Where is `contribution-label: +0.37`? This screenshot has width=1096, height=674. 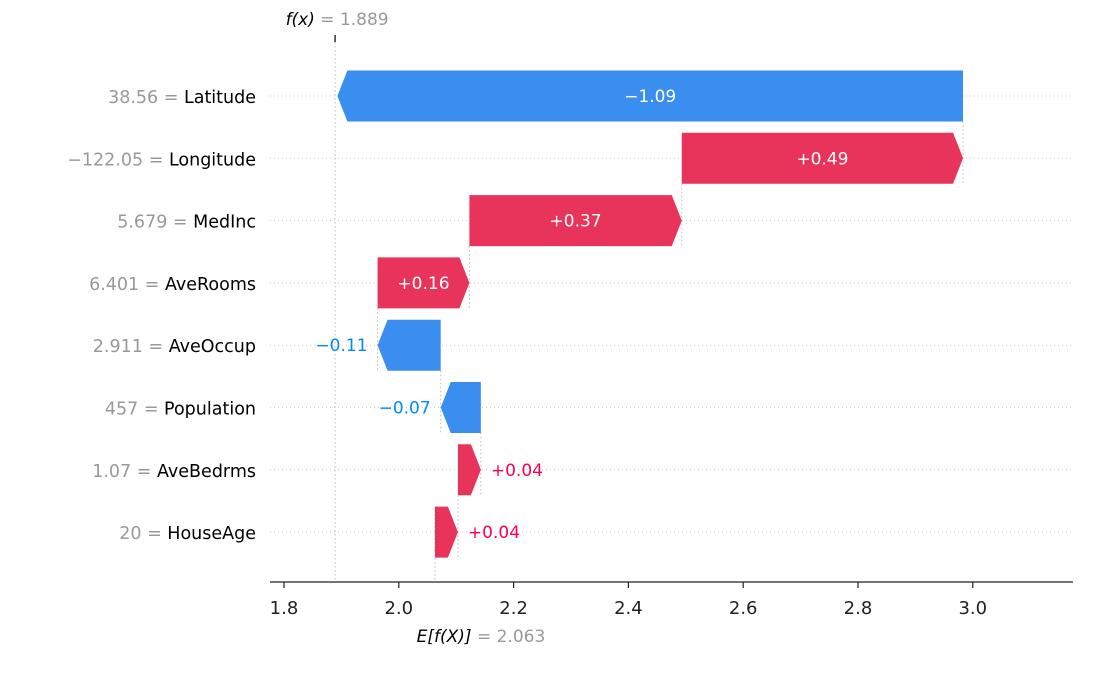 contribution-label: +0.37 is located at coordinates (576, 222).